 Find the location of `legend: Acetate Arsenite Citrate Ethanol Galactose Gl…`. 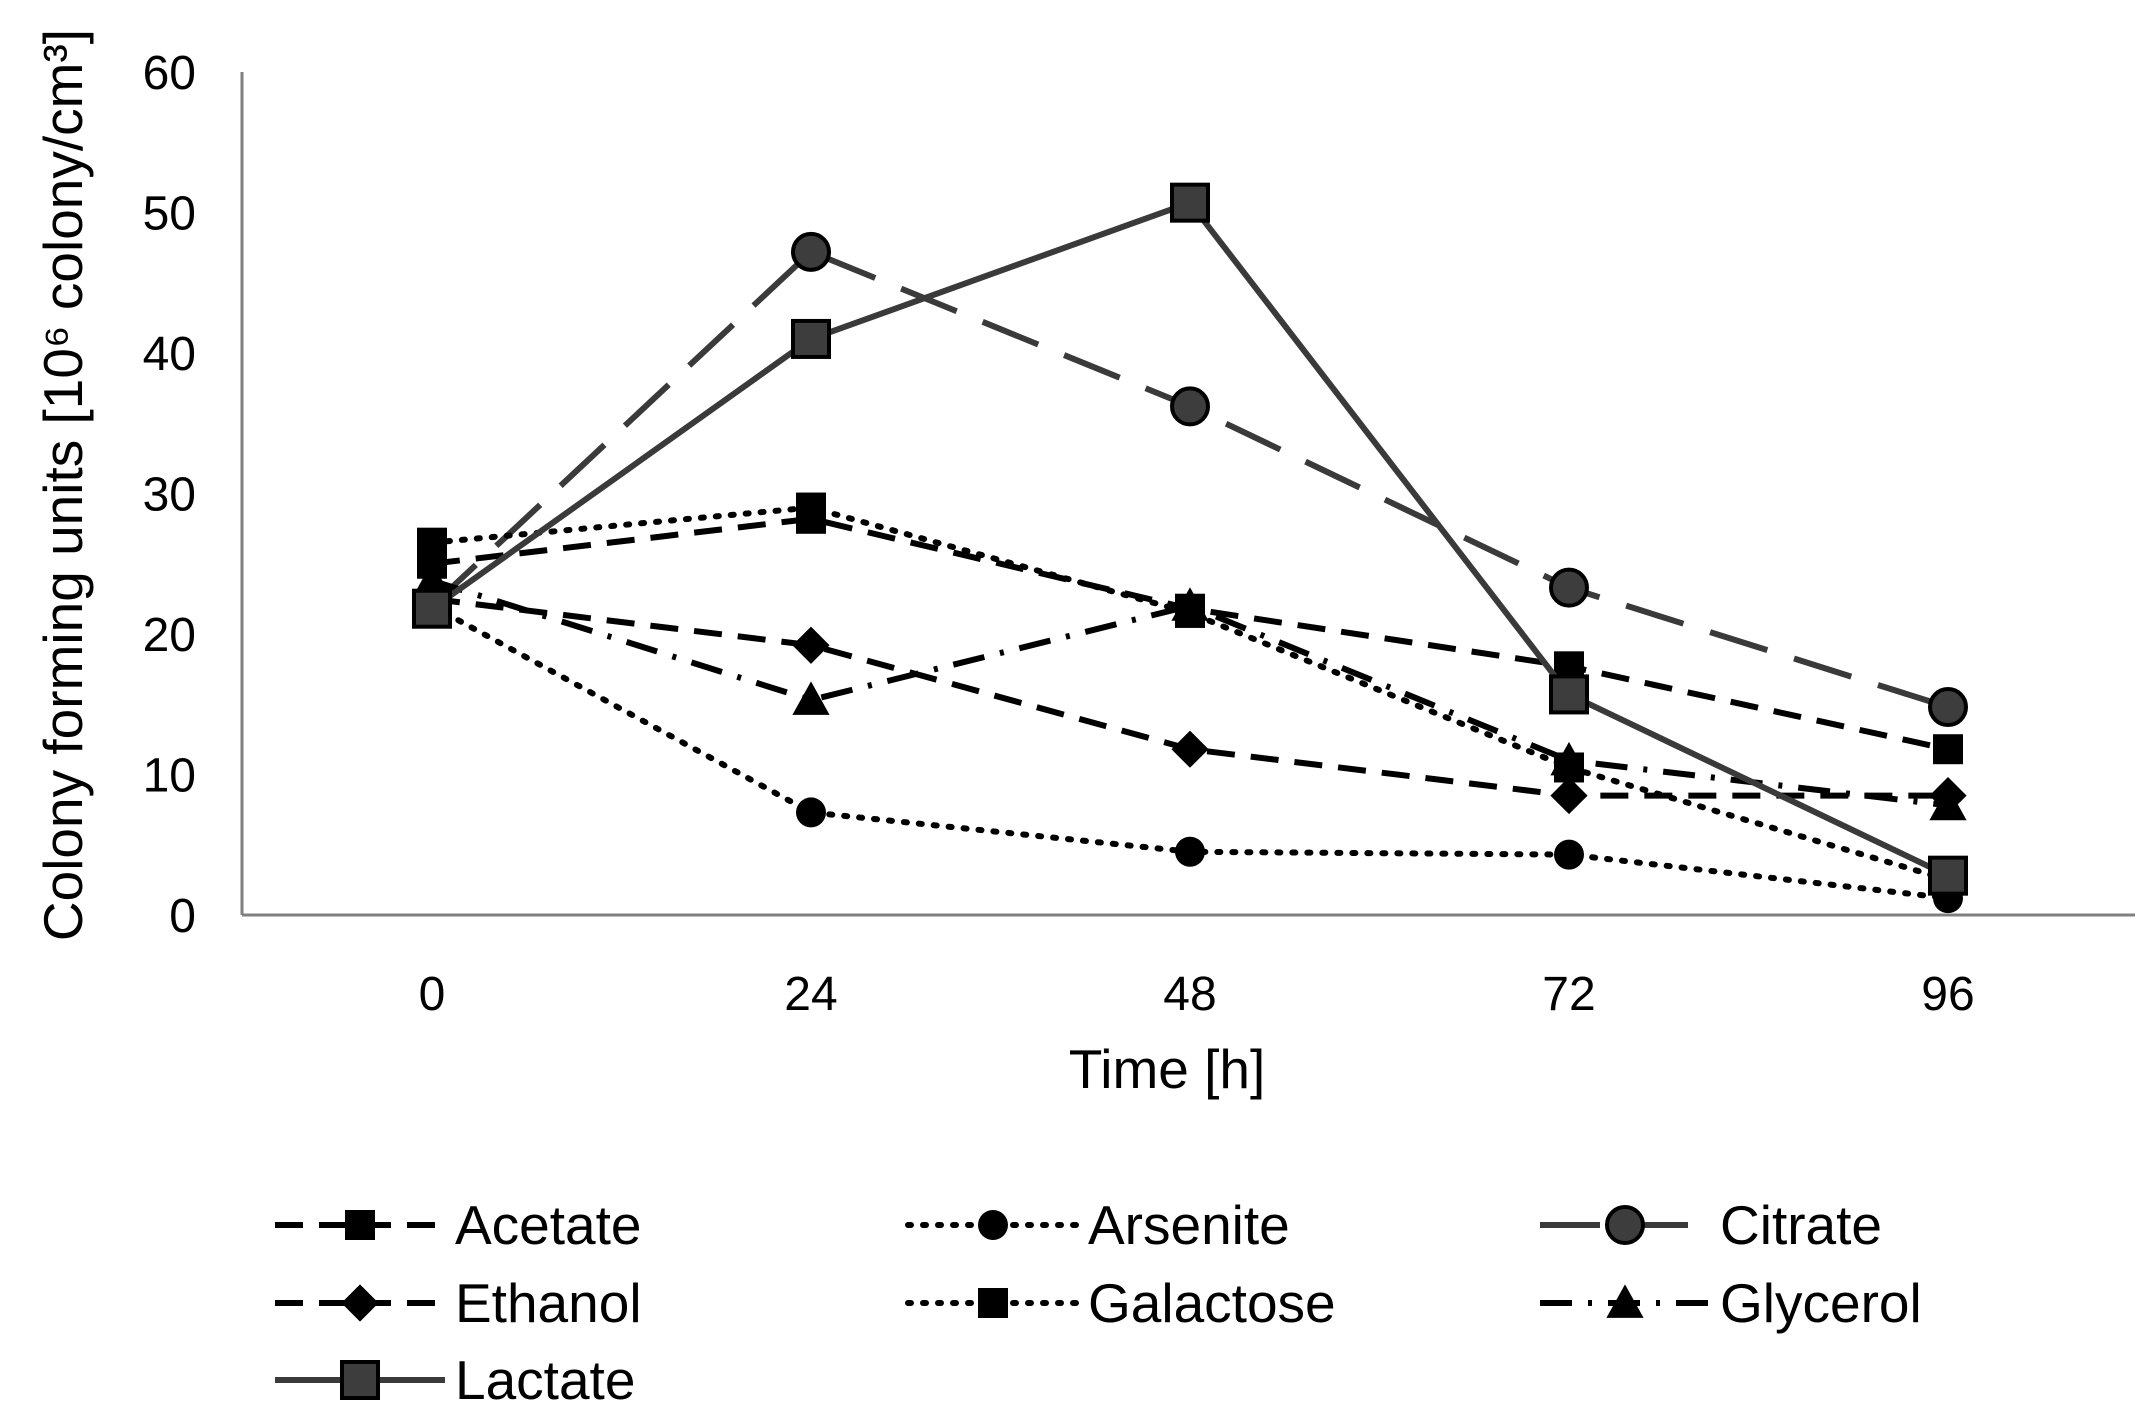

legend: Acetate Arsenite Citrate Ethanol Galactose Gl… is located at coordinates (1098, 1299).